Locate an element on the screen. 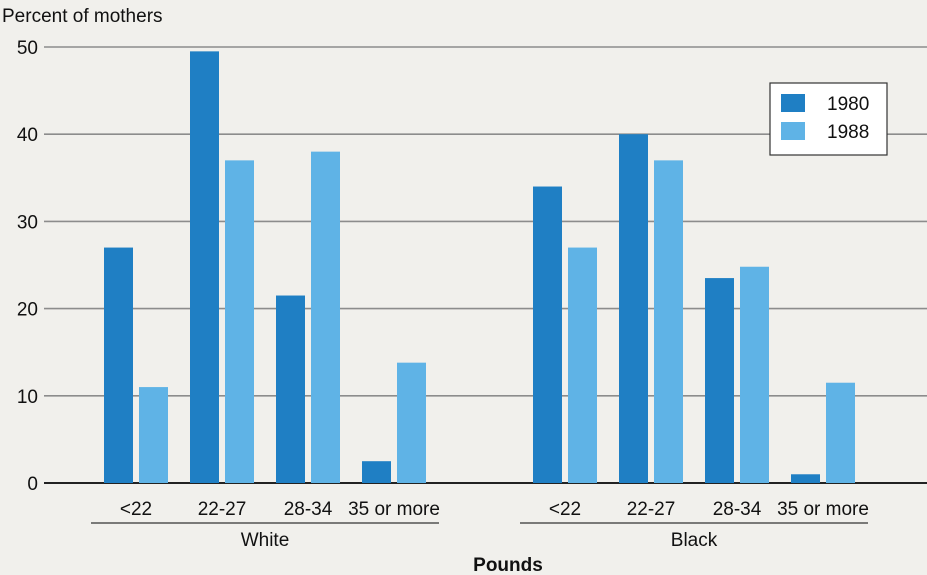 The height and width of the screenshot is (575, 927). y-tick-label: 40 is located at coordinates (27, 135).